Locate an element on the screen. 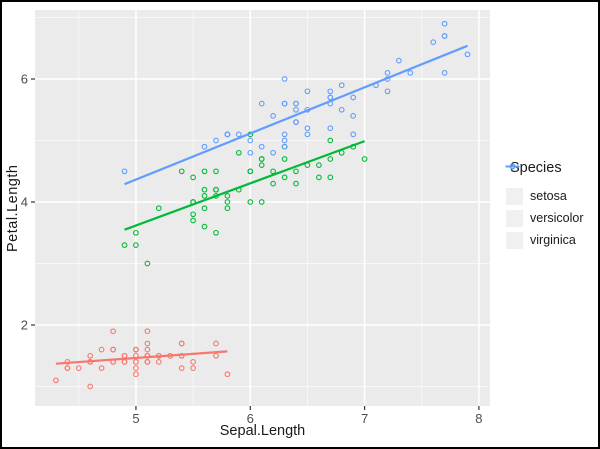  legend-label: virginica is located at coordinates (553, 240).